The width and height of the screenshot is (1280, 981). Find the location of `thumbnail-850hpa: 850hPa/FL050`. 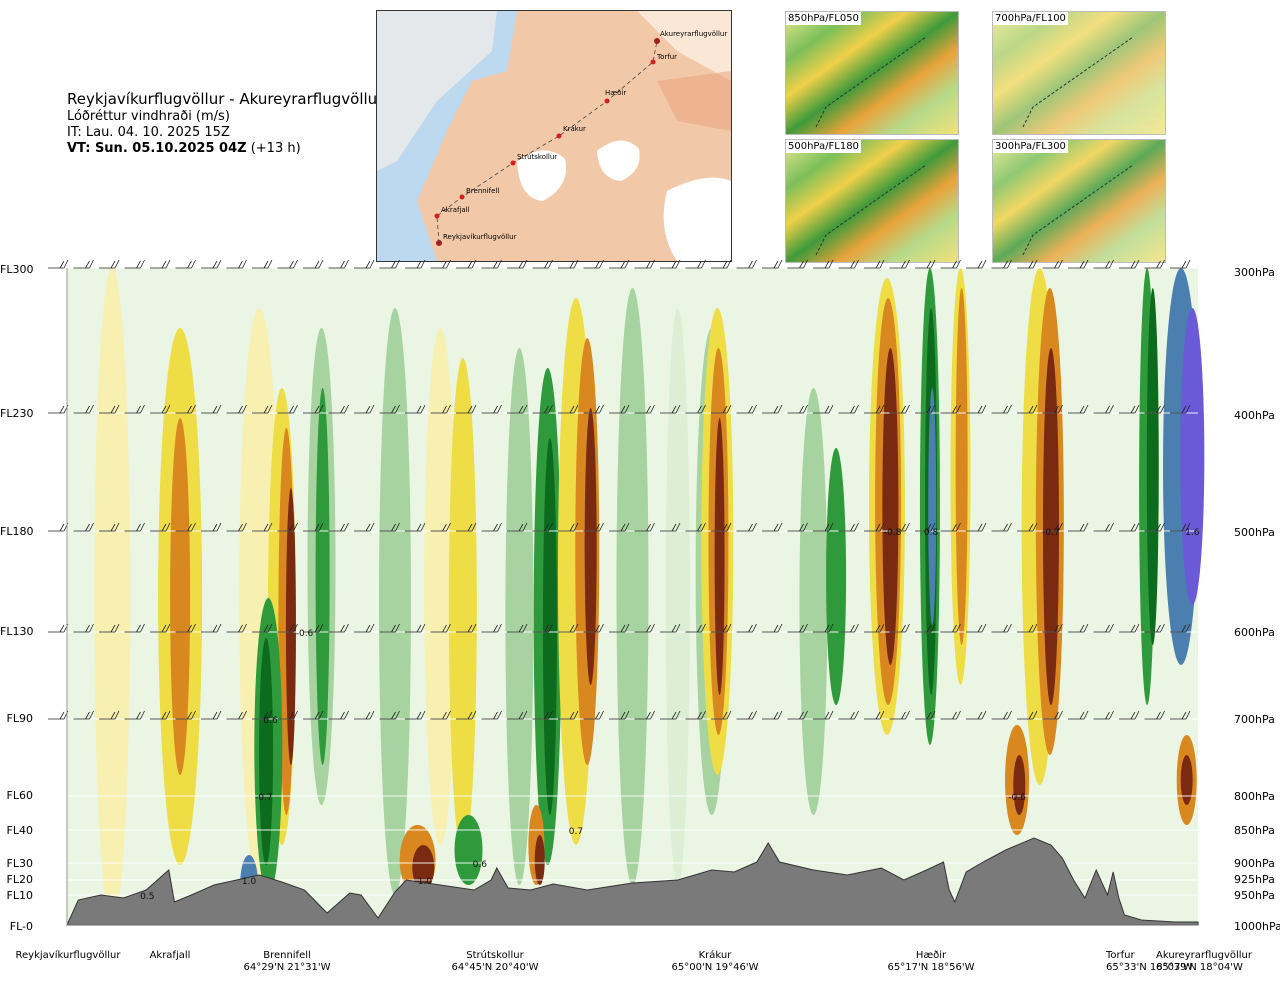

thumbnail-850hpa: 850hPa/FL050 is located at coordinates (872, 73).